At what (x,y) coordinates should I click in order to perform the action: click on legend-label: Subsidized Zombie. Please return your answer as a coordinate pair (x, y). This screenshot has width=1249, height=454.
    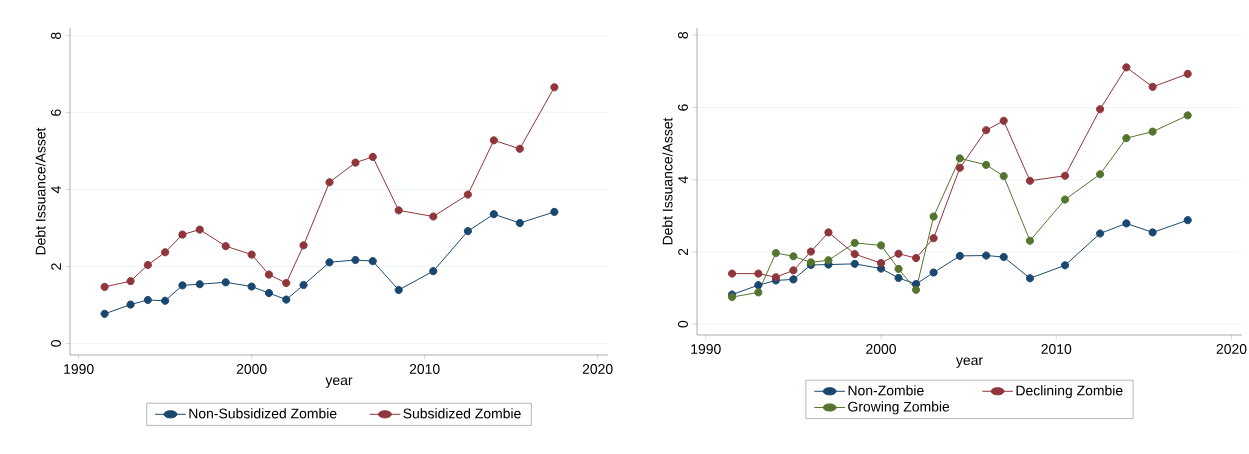
    Looking at the image, I should click on (462, 413).